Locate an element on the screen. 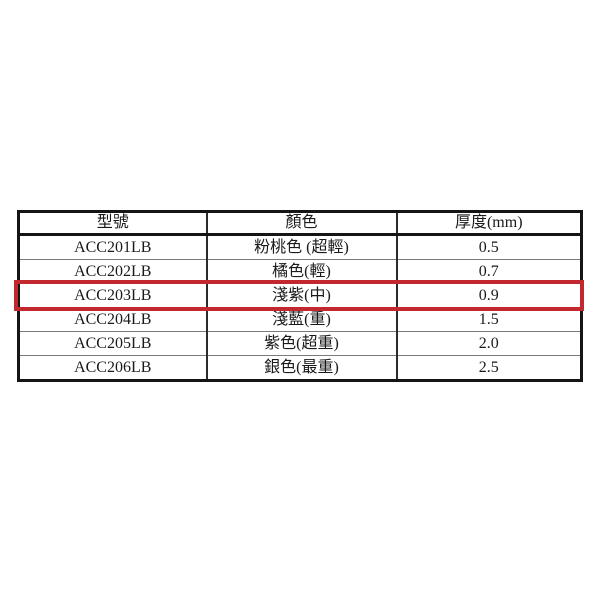 This screenshot has height=600, width=600. table-row: ACC201LB 粉桃色 (超輕) 0.5 is located at coordinates (300, 247).